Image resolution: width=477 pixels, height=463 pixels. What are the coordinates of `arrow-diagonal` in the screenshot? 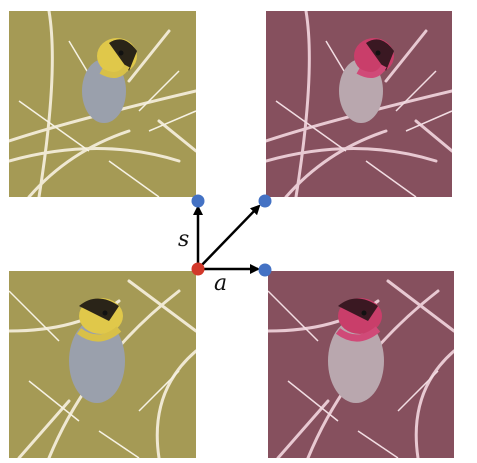 It's located at (229, 237).